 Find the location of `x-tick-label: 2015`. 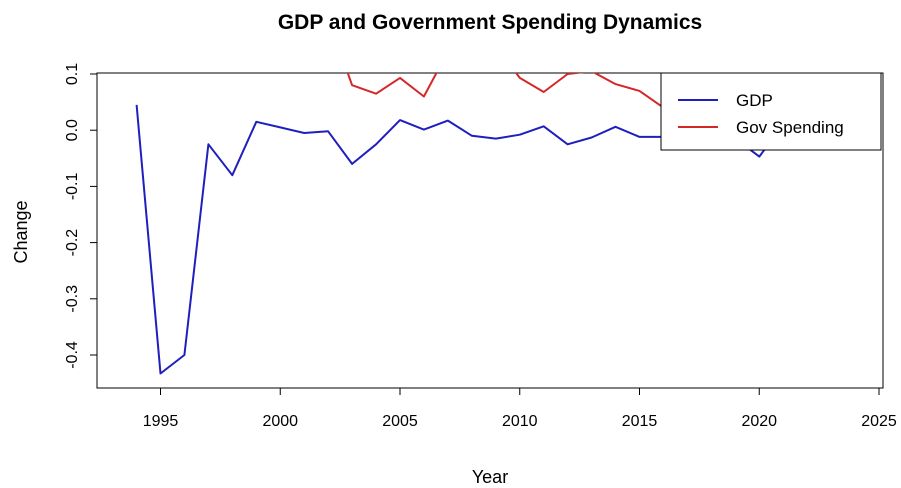

x-tick-label: 2015 is located at coordinates (640, 421).